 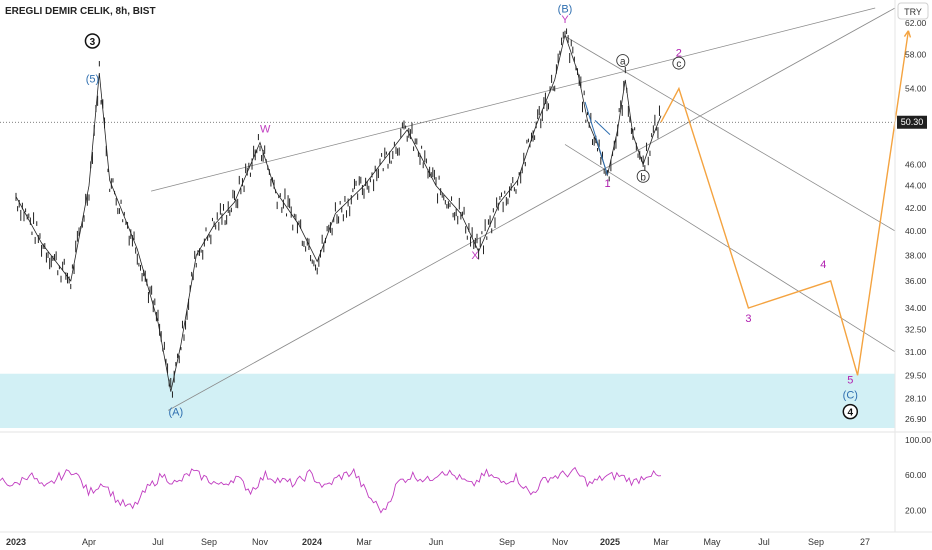 I want to click on y-tick-label: 46.00, so click(x=916, y=165).